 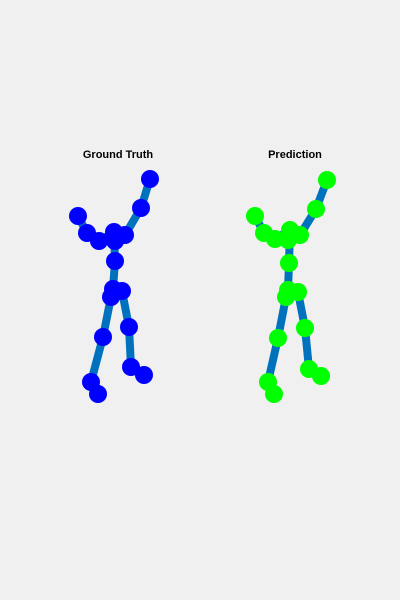 I want to click on prediction-skeleton, so click(x=291, y=287).